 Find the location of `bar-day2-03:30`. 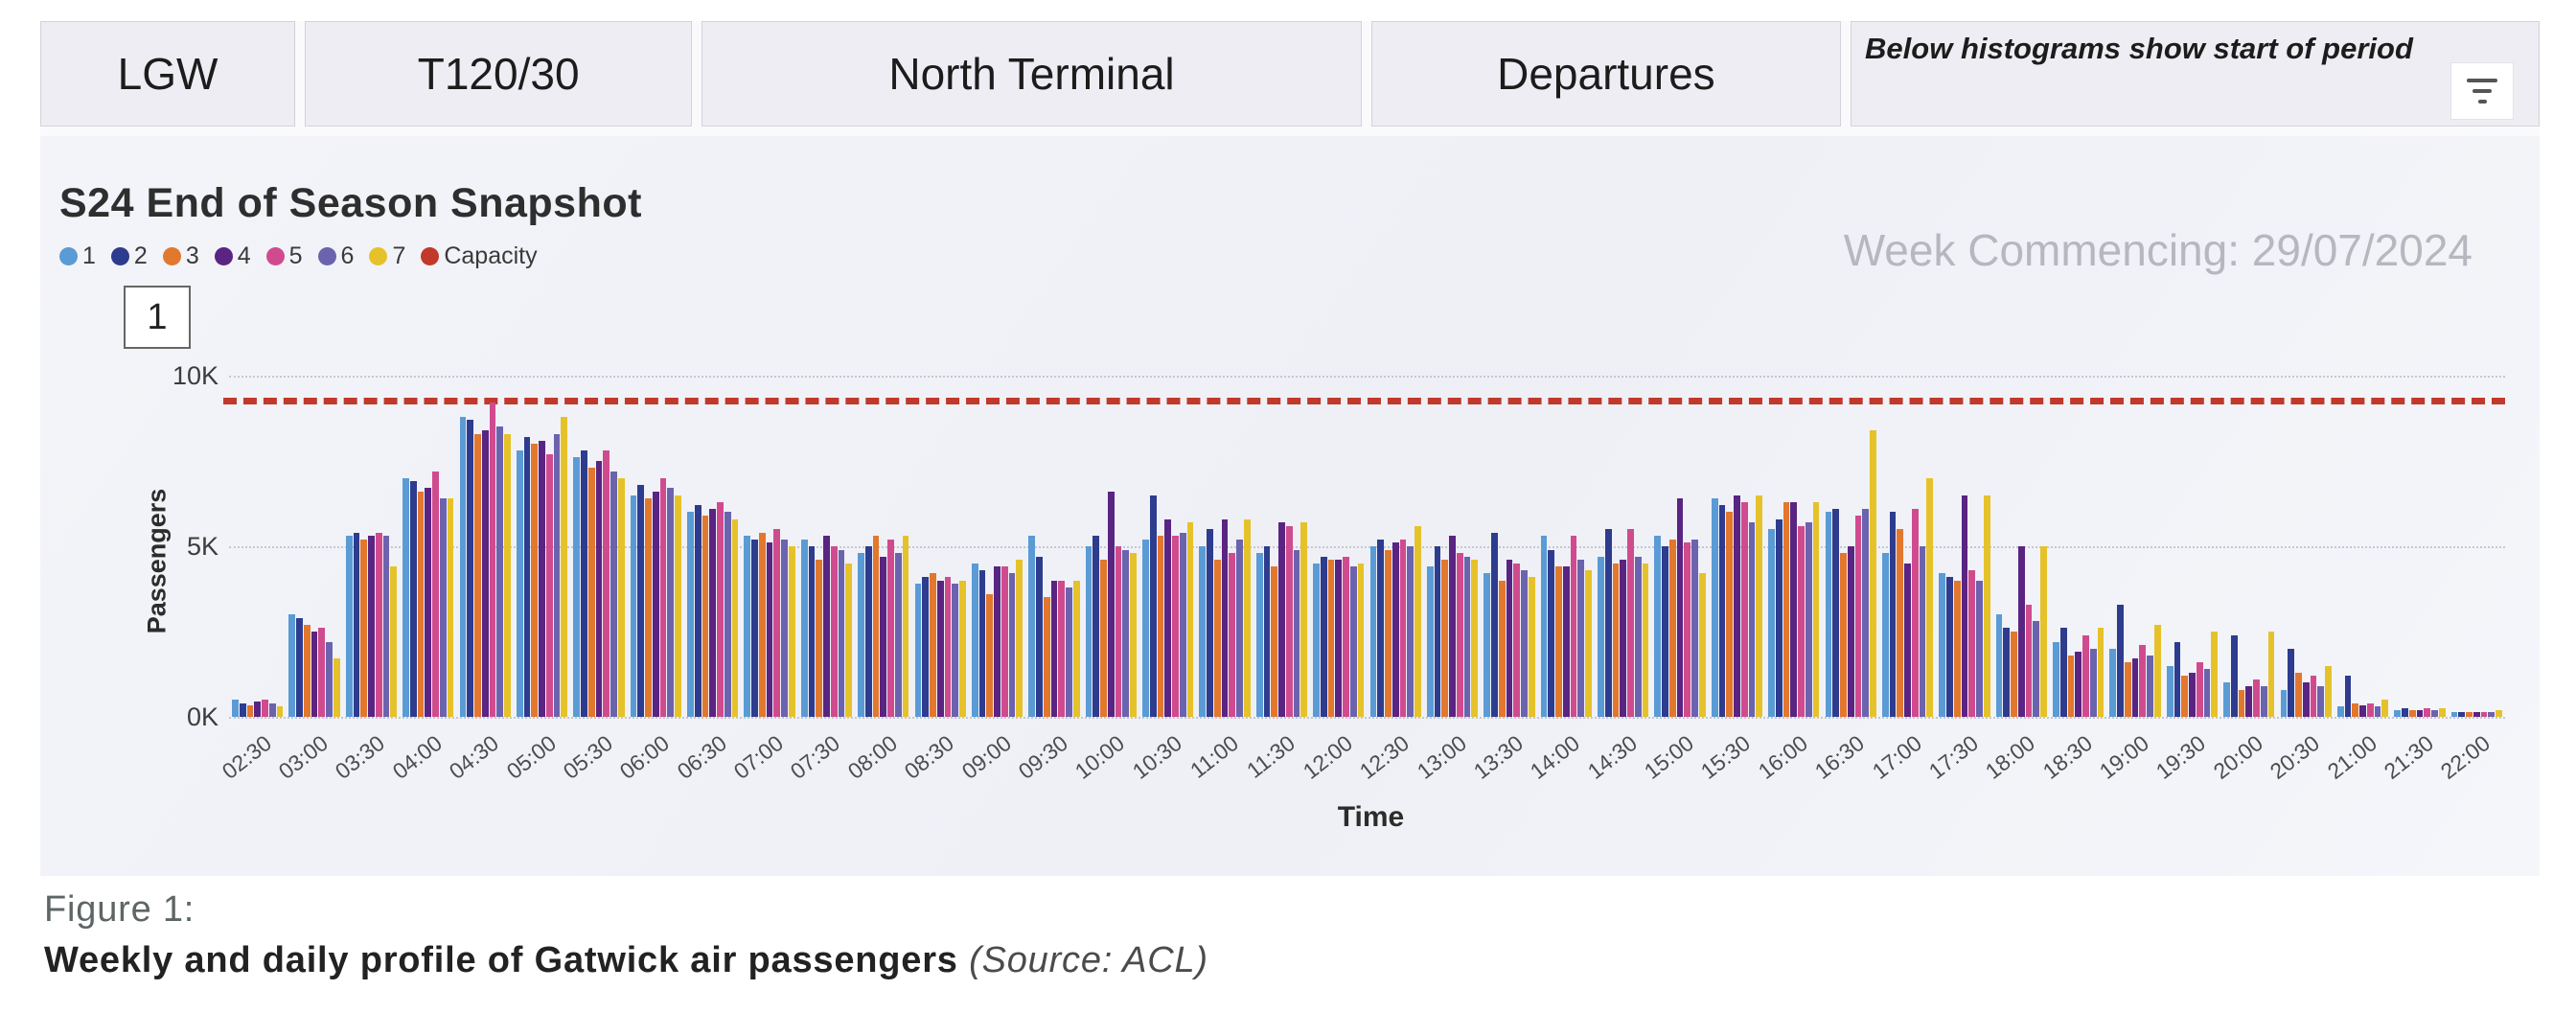

bar-day2-03:30 is located at coordinates (356, 625).